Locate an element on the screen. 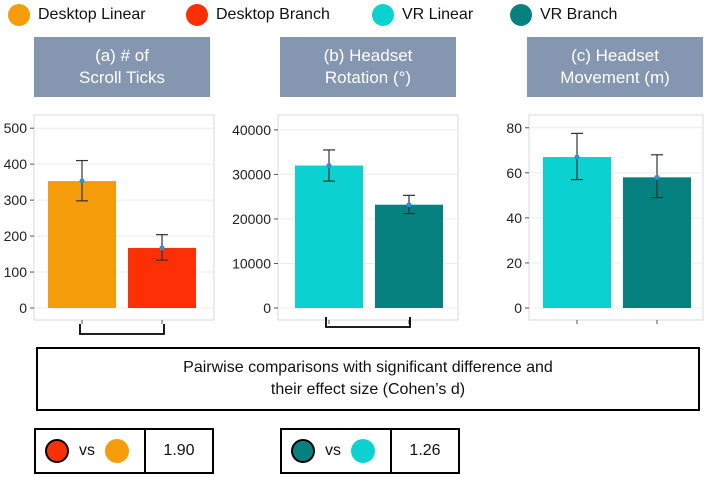 The width and height of the screenshot is (706, 477). panel-title-headset-movement: (c) Headset Movement (m) is located at coordinates (615, 67).